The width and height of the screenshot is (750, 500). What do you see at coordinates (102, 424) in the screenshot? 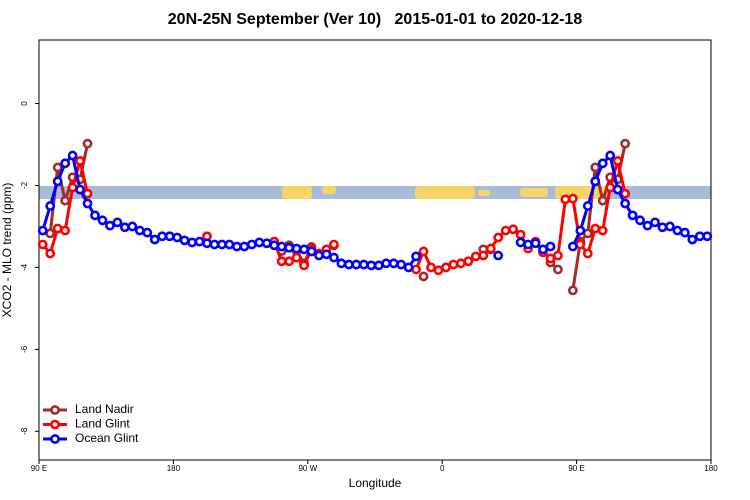
I see `legend-label: Land Glint` at bounding box center [102, 424].